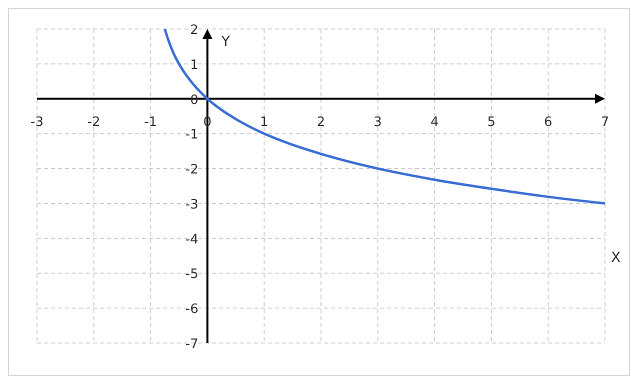 The width and height of the screenshot is (640, 388). What do you see at coordinates (151, 122) in the screenshot?
I see `x-tick-label: -1` at bounding box center [151, 122].